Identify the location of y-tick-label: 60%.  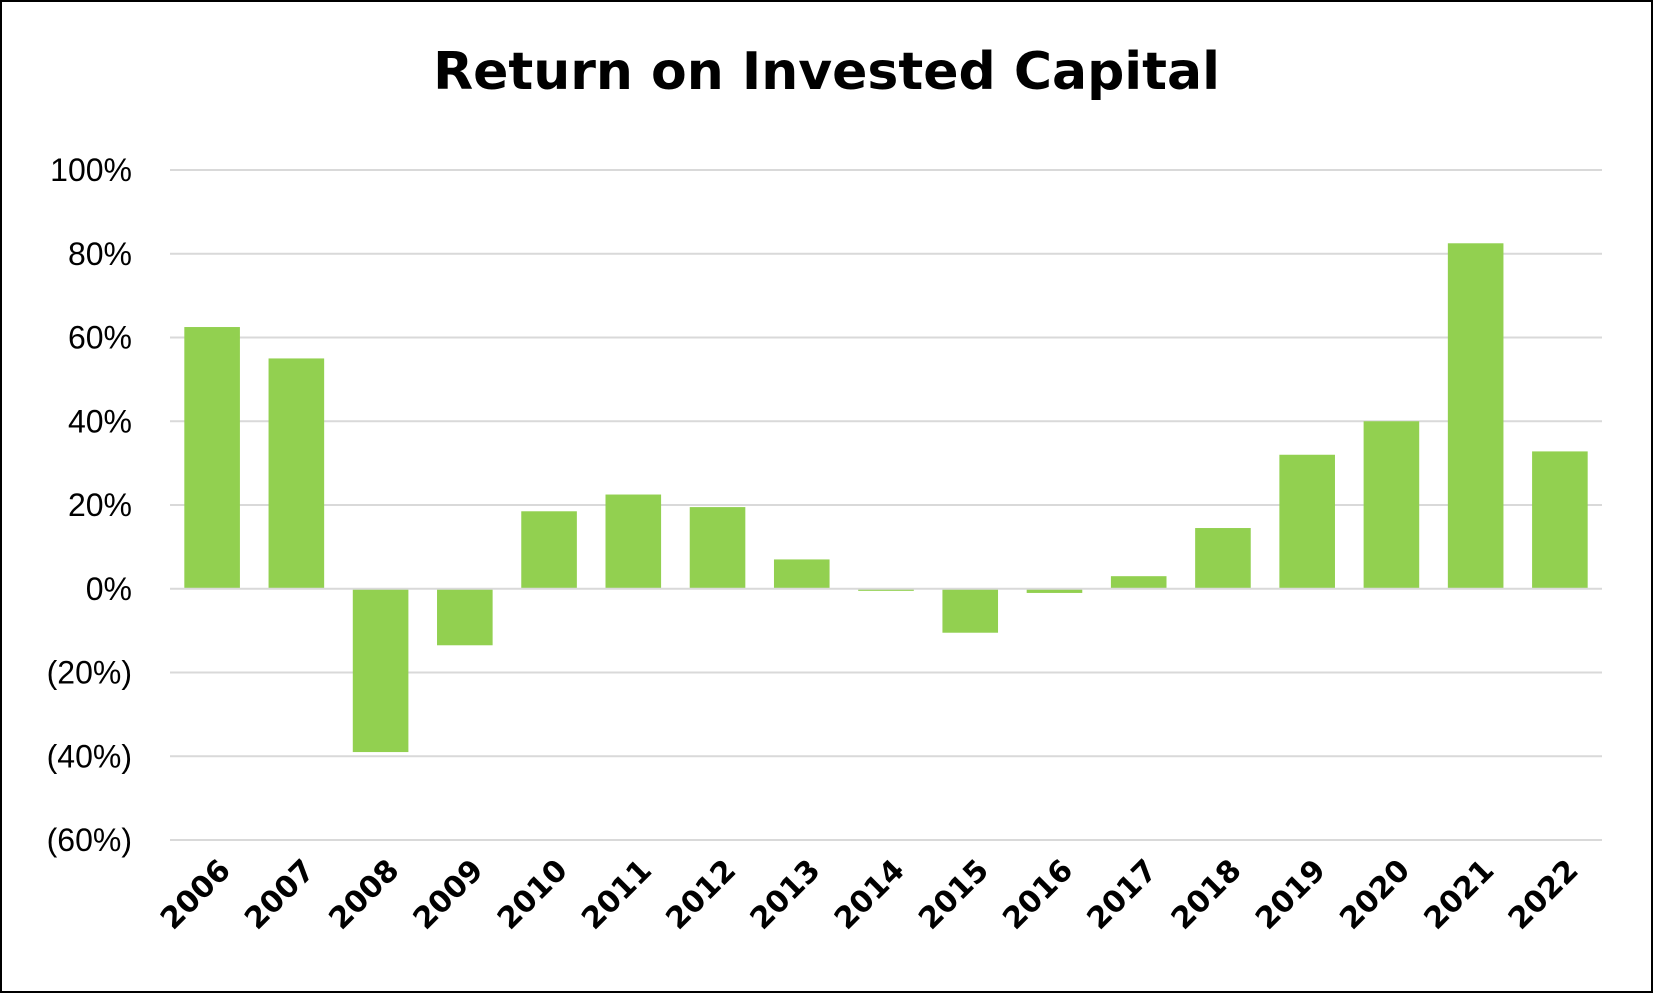
(100, 338).